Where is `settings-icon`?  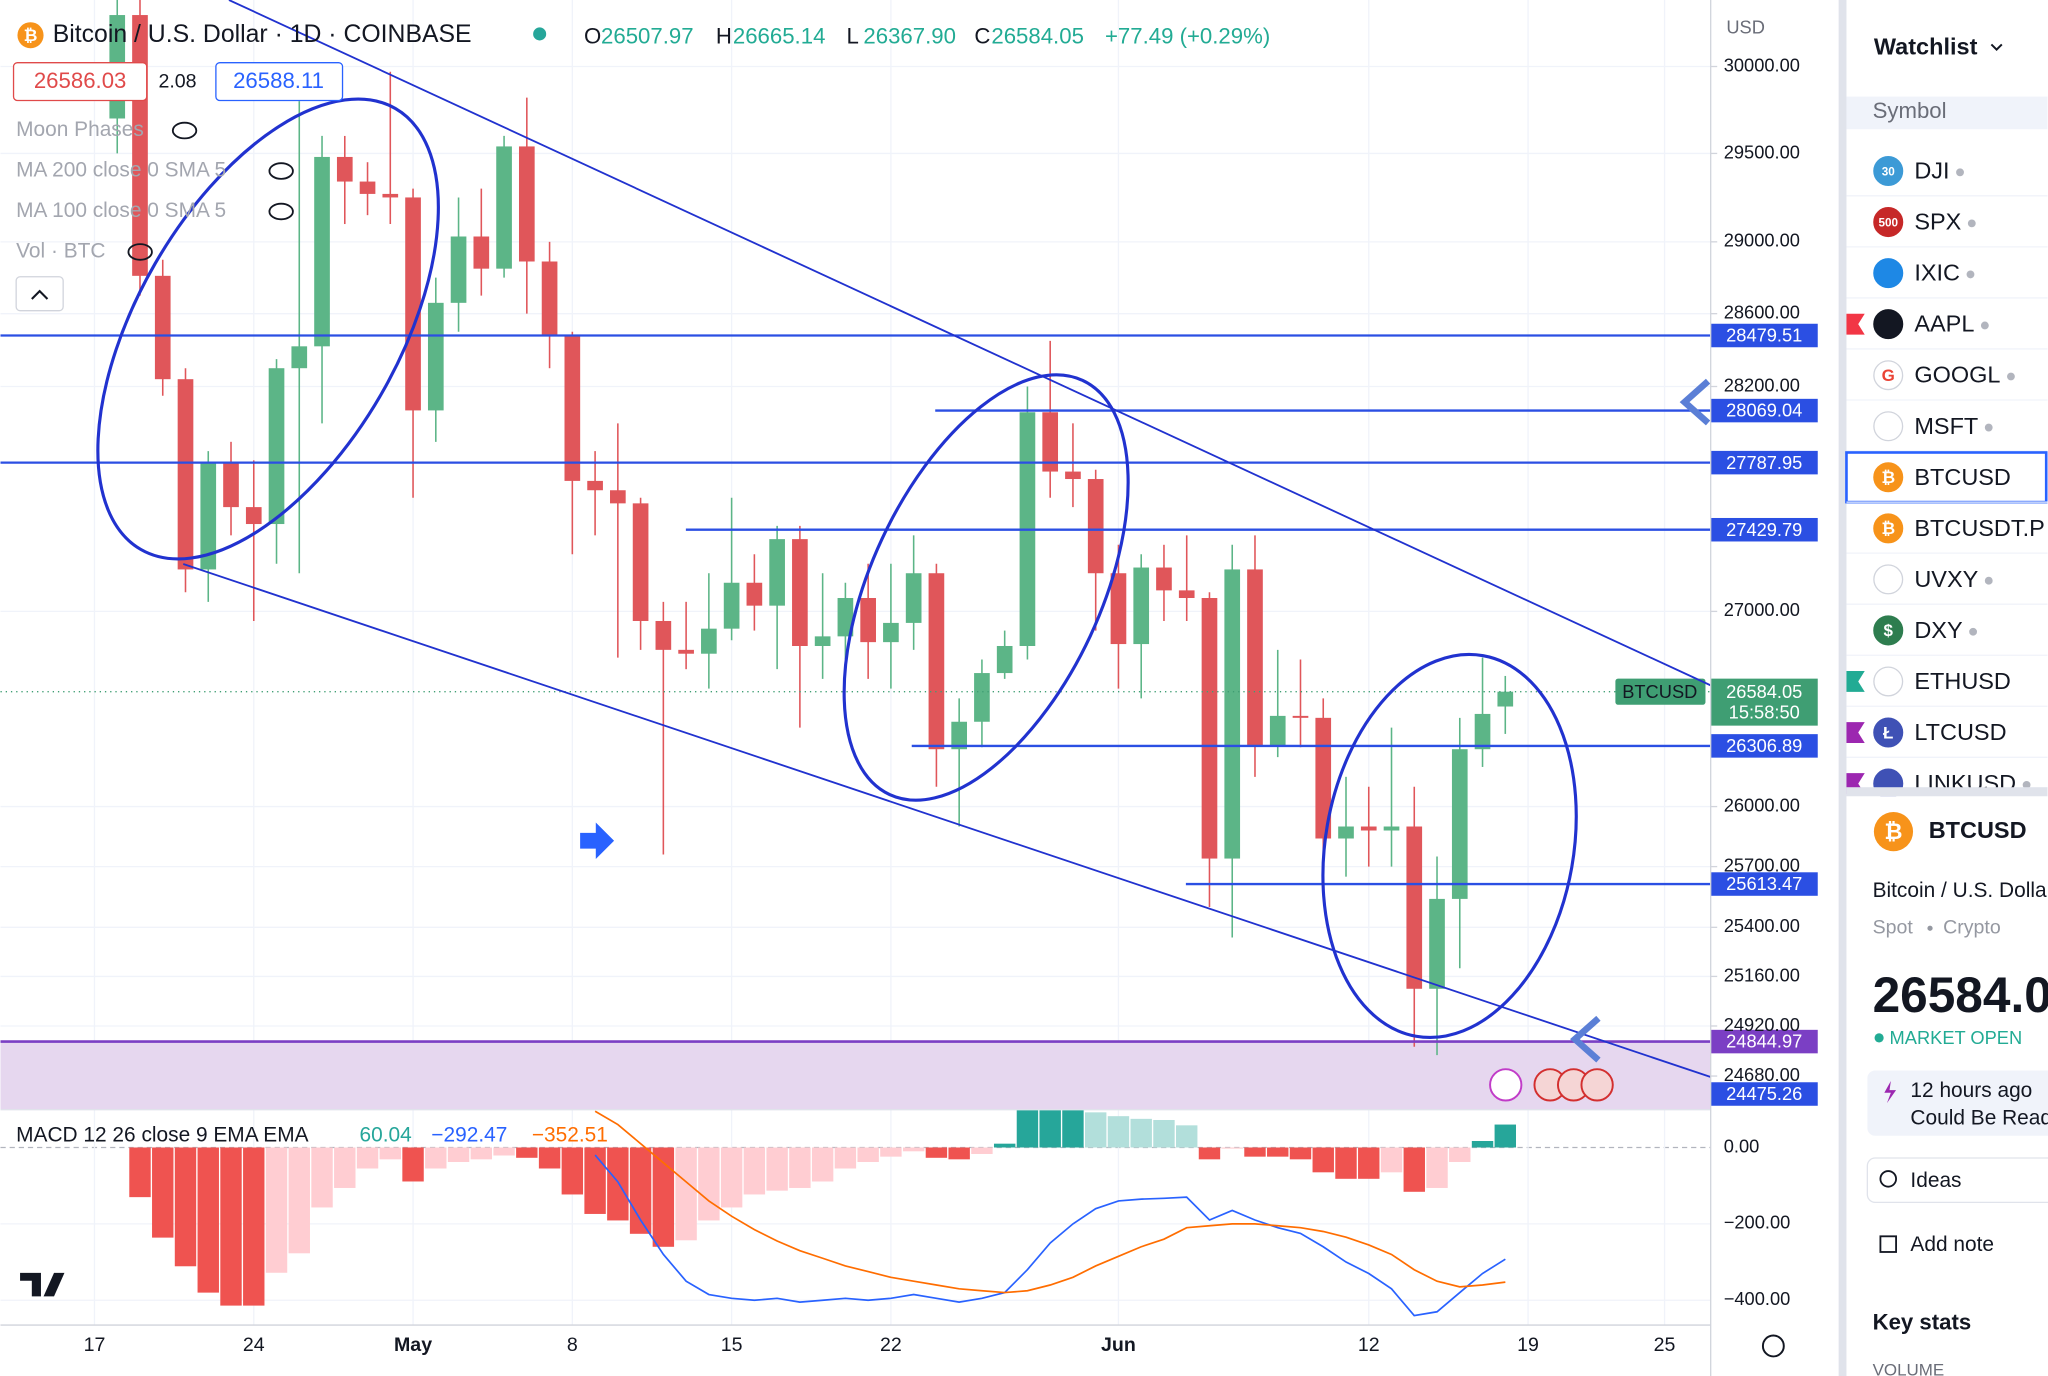 settings-icon is located at coordinates (1773, 1346).